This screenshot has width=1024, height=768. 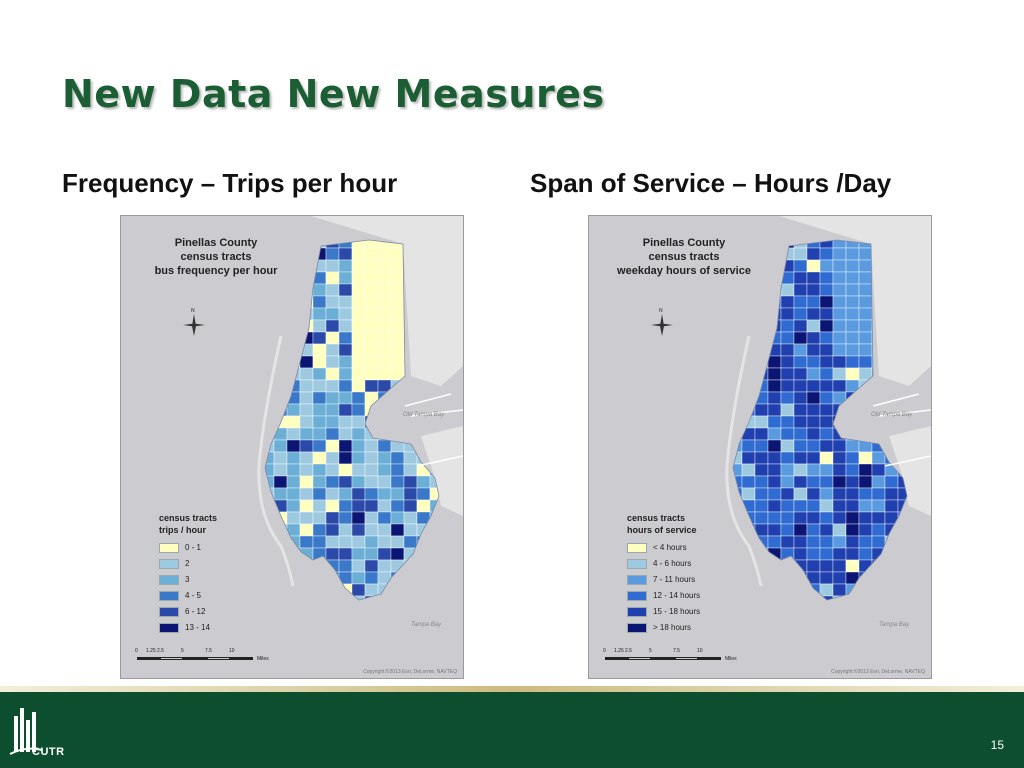 I want to click on slide-title: New Data New Measures, so click(x=333, y=94).